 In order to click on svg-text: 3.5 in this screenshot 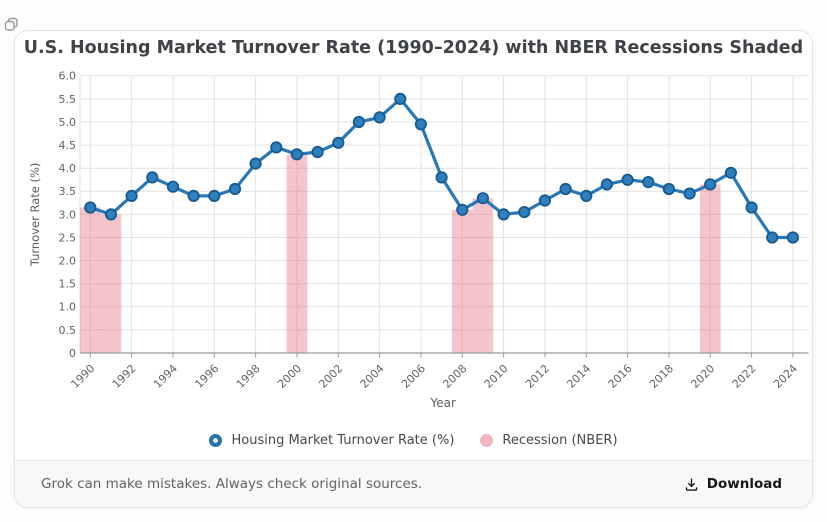, I will do `click(68, 191)`.